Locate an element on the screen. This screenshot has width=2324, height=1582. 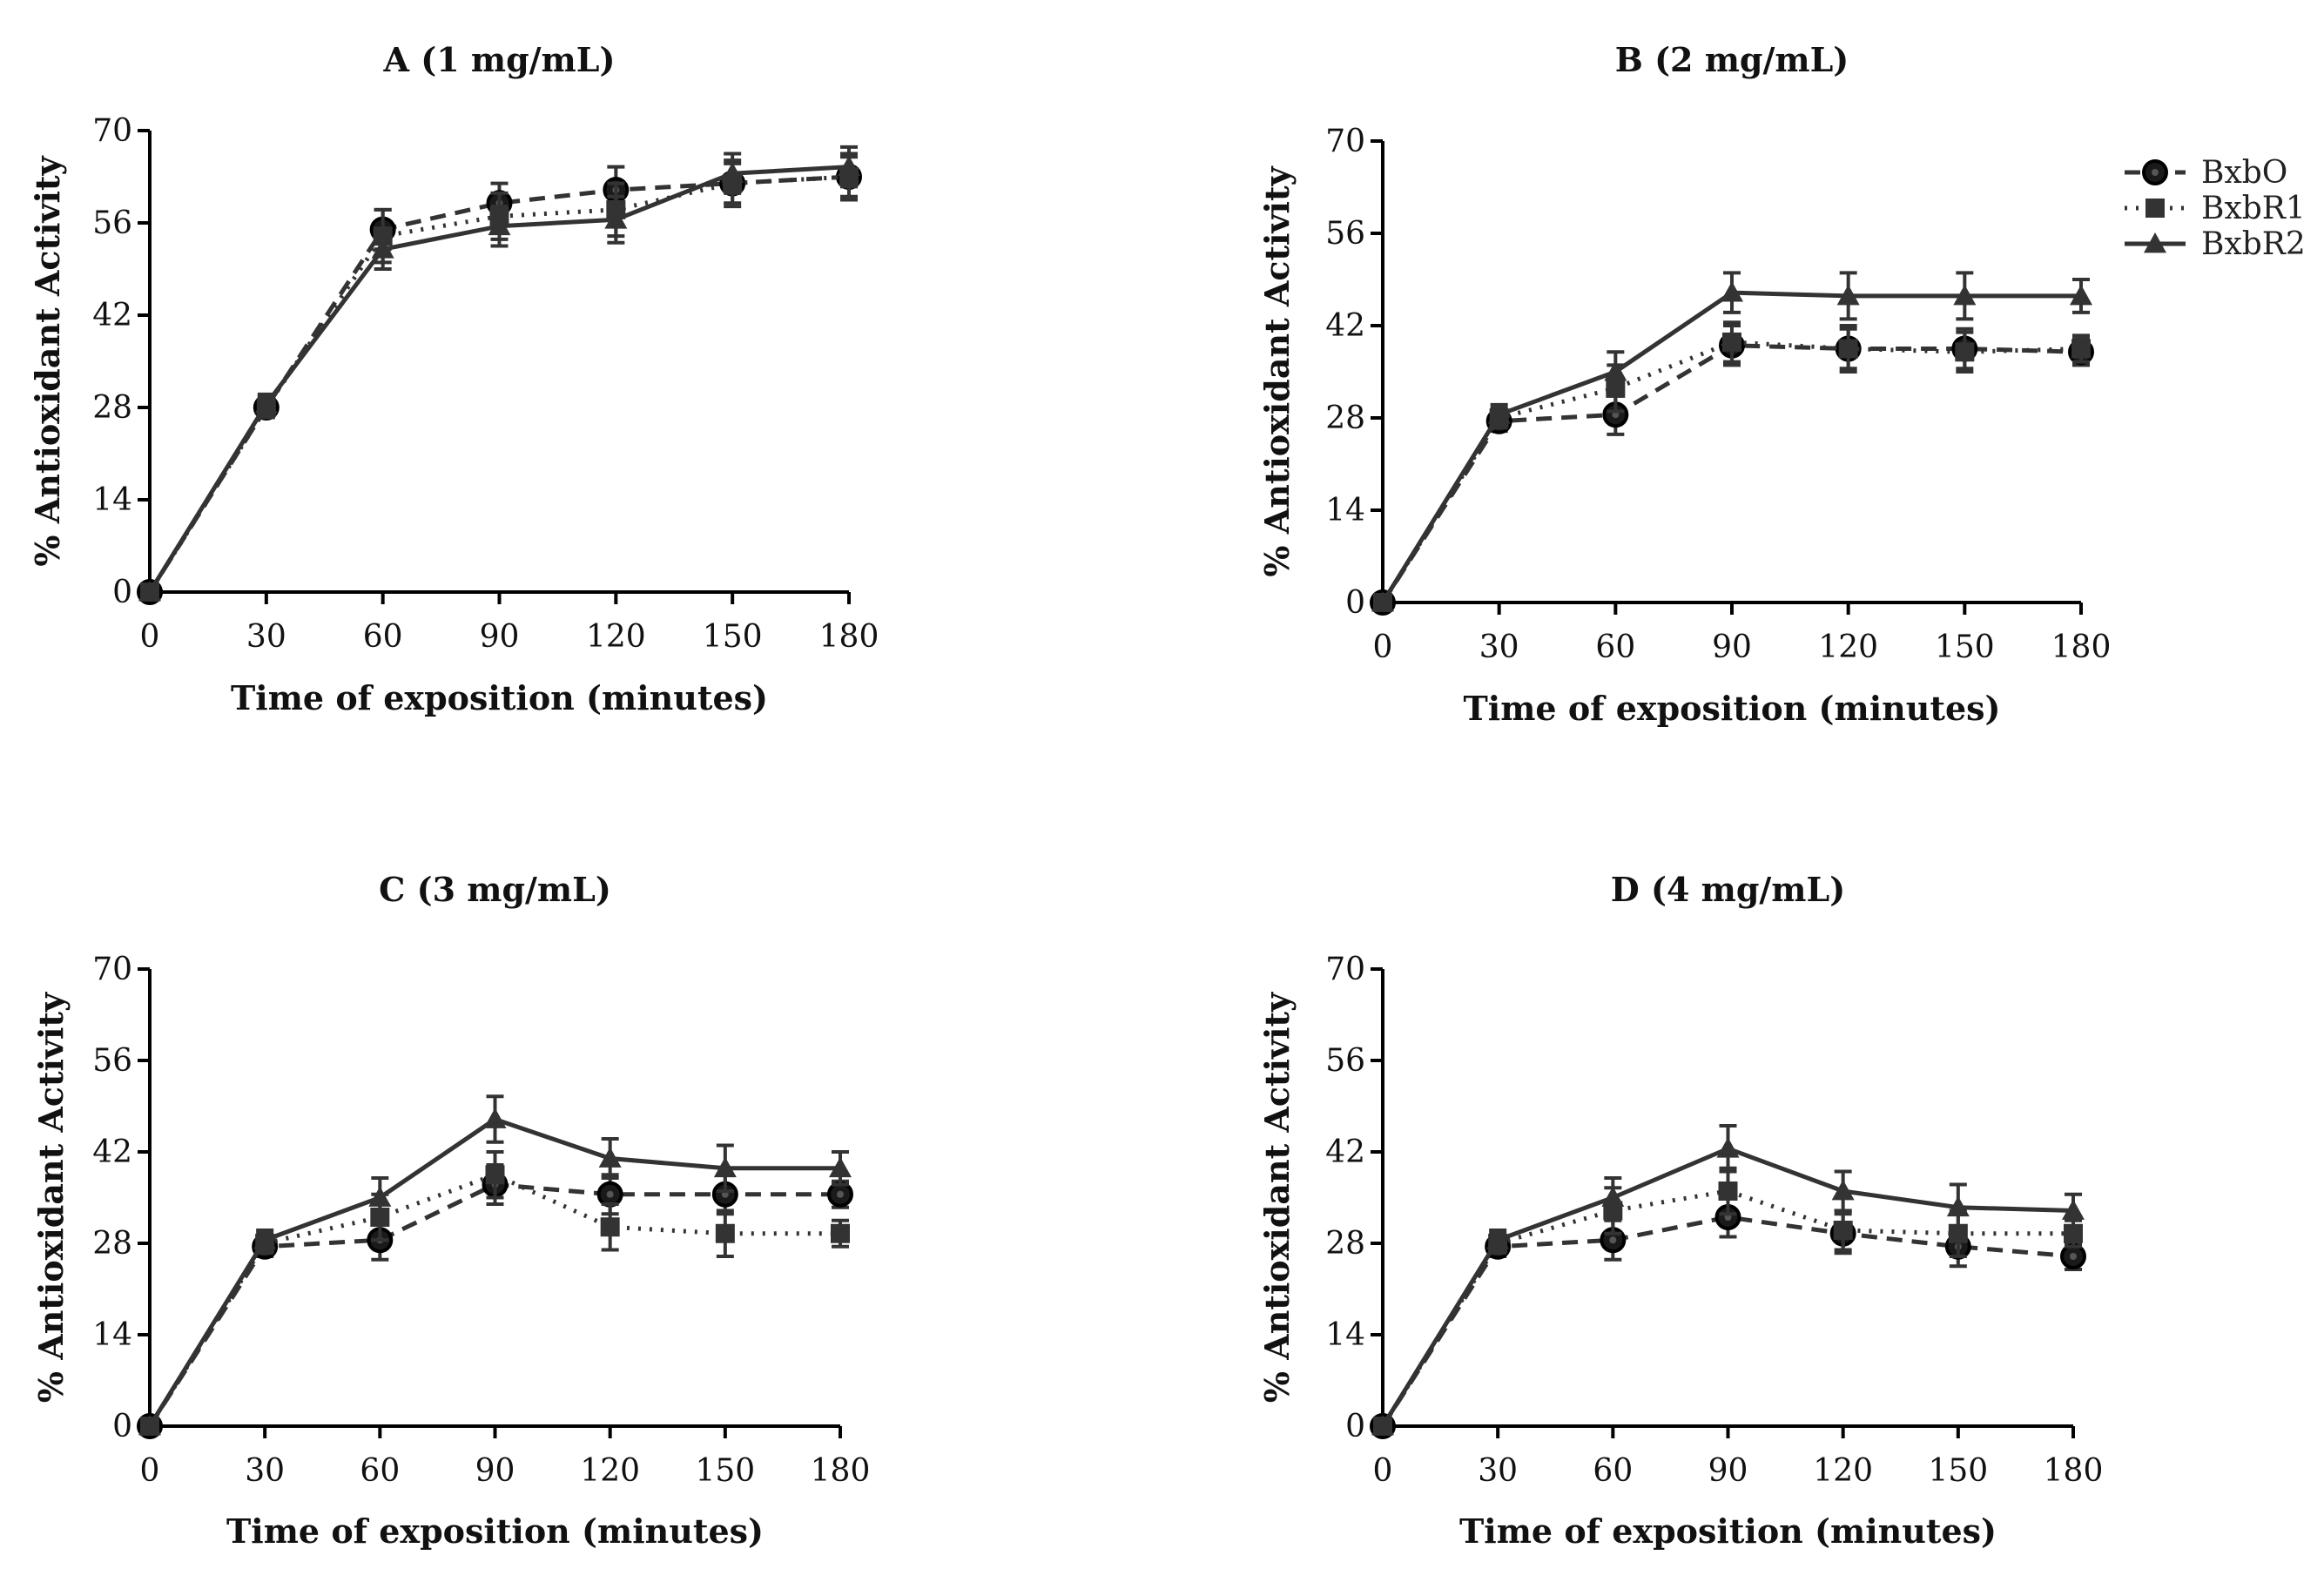
panel-title: C (3 mg/mL) is located at coordinates (495, 889).